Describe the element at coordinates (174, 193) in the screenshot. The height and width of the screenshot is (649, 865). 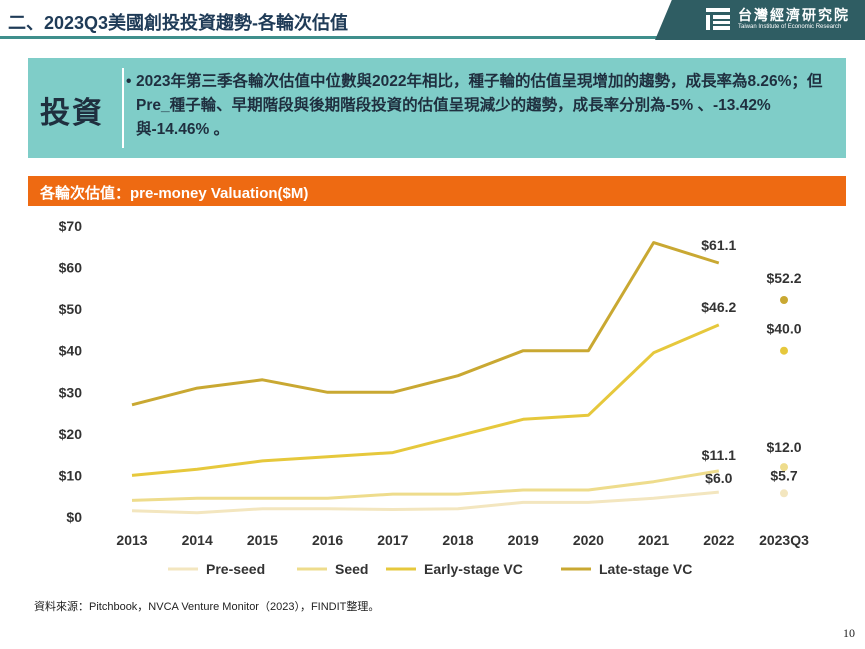
I see `chart-banner-title: 各輪次估值：pre-money Valuation($M)` at that location.